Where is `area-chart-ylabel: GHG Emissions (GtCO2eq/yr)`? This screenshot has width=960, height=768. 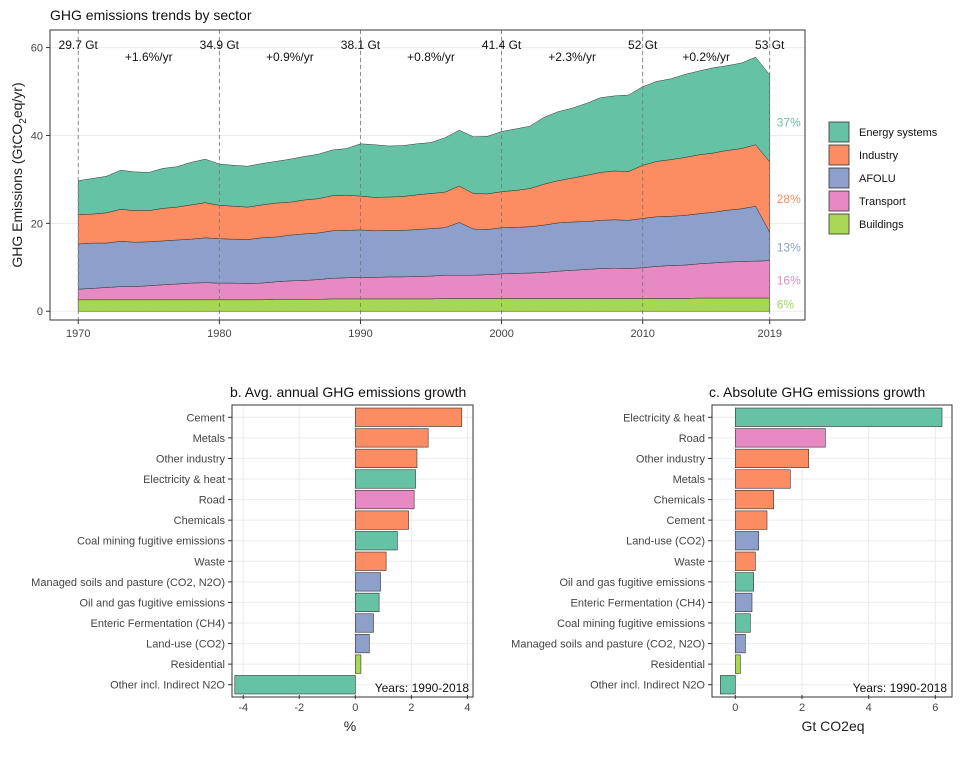
area-chart-ylabel: GHG Emissions (GtCO2eq/yr) is located at coordinates (19, 174).